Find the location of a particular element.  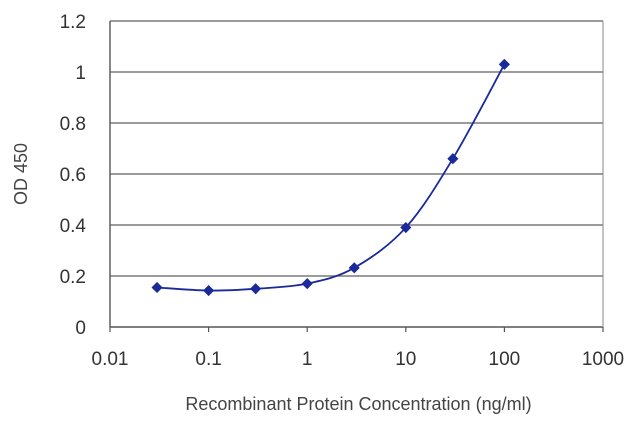

y-tick-label: 0.8 is located at coordinates (73, 124).